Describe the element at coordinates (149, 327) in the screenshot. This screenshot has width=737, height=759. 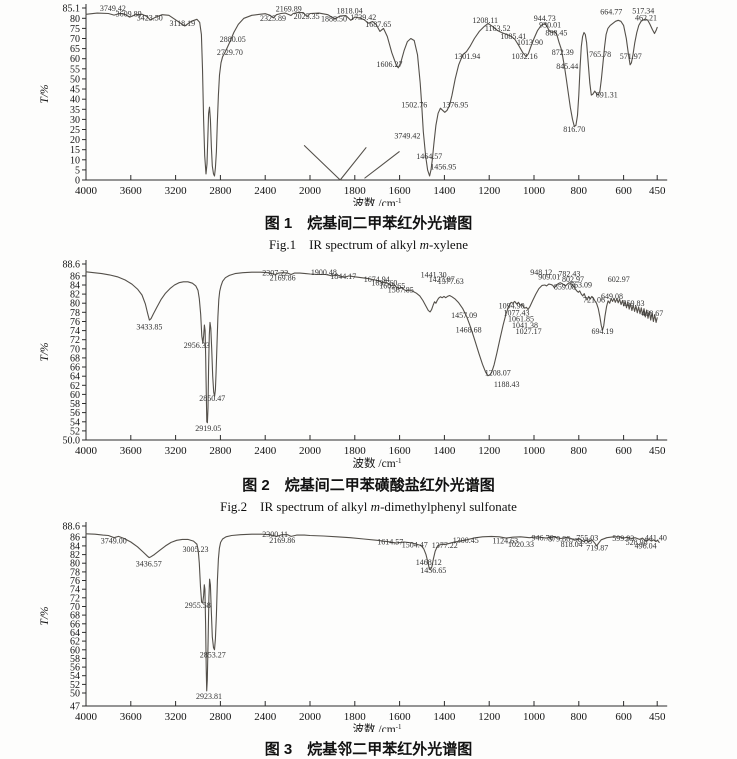
I see `peak-wavenumber-label: 3433.85` at that location.